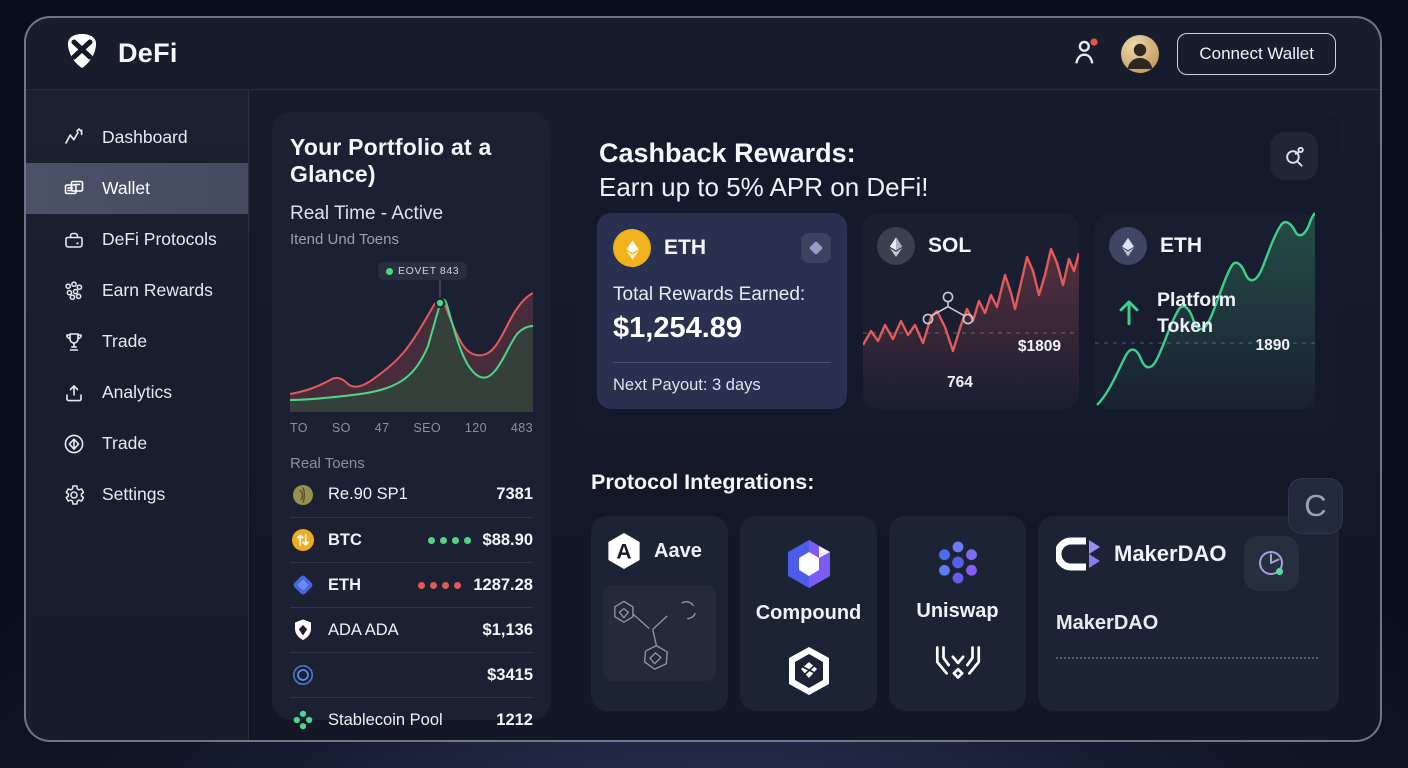  I want to click on sidebar-item-trade-2: Trade, so click(137, 443).